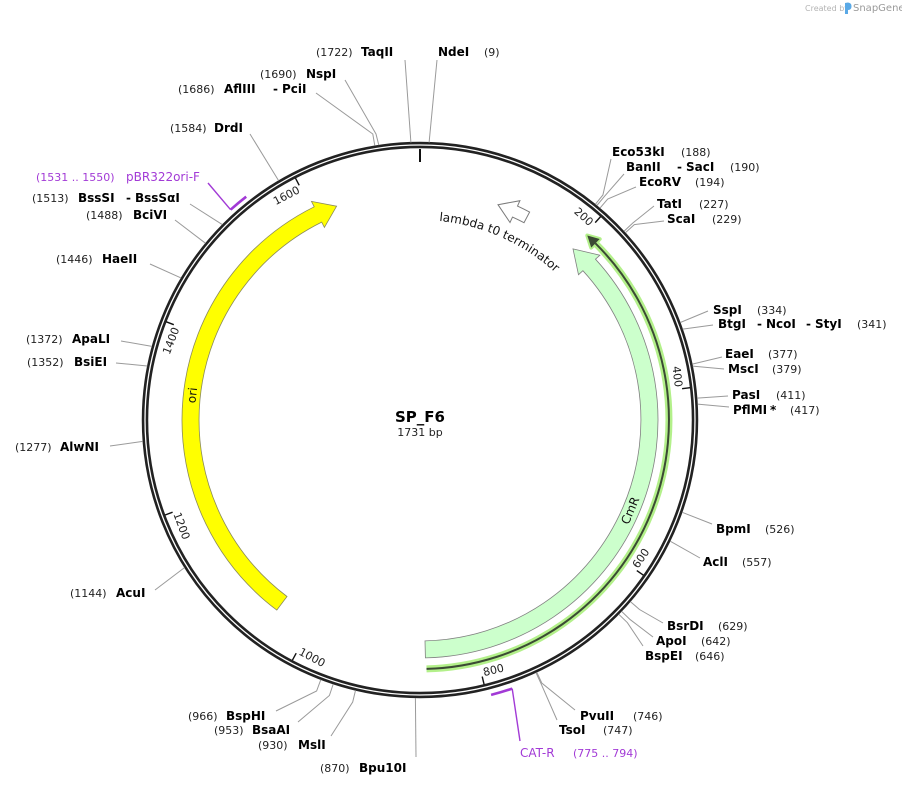 The image size is (902, 786). Describe the element at coordinates (772, 310) in the screenshot. I see `site-position: (334)` at that location.